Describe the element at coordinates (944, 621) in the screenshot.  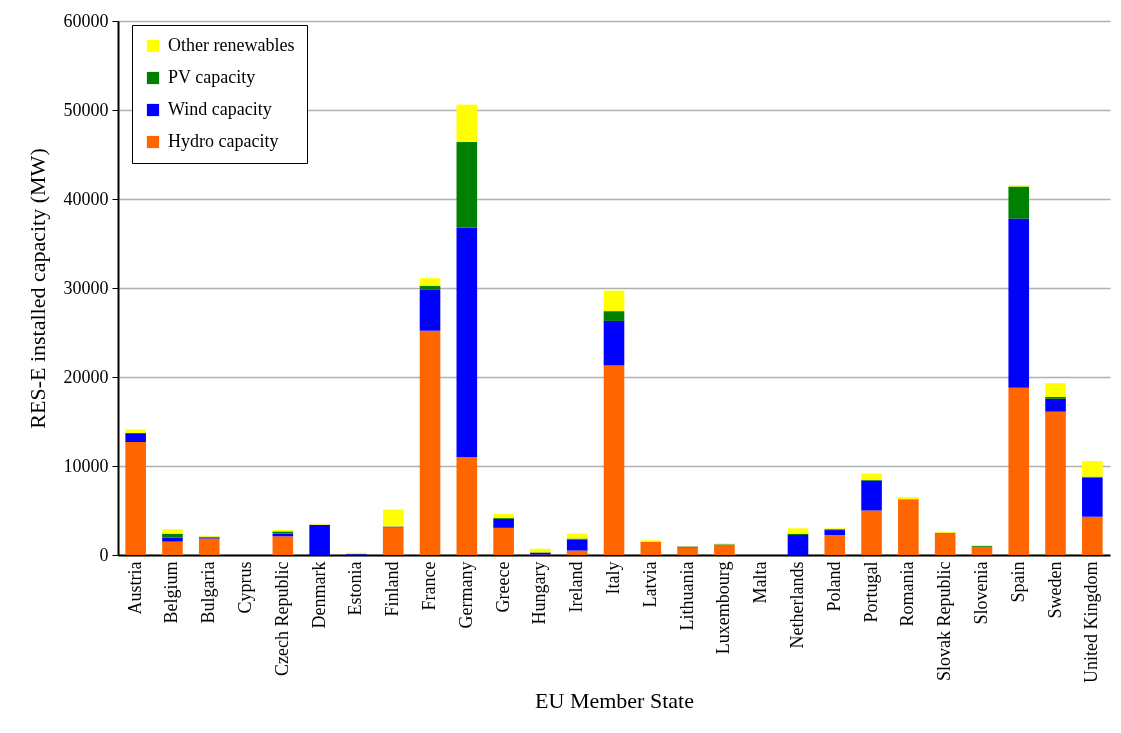
I see `x-tick-label: Slovak Republic` at that location.